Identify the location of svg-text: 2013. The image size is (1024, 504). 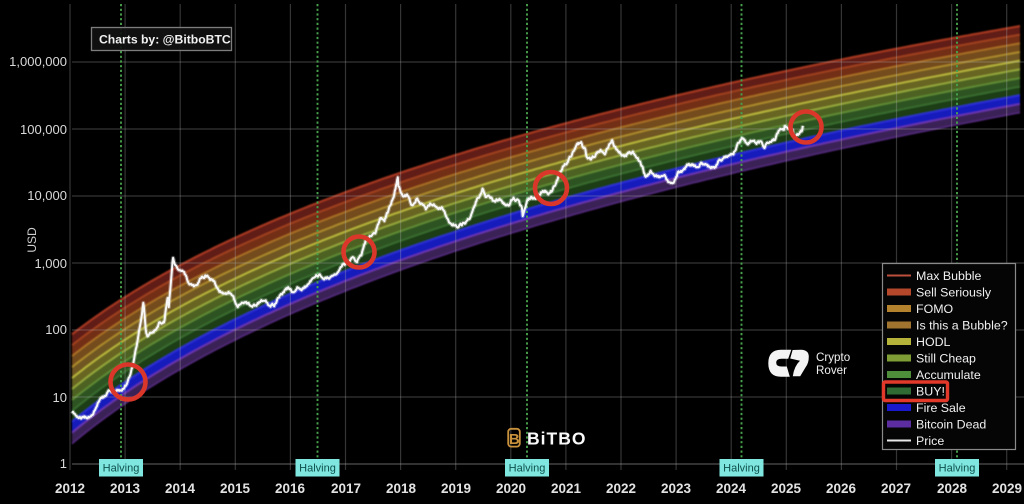
(125, 488).